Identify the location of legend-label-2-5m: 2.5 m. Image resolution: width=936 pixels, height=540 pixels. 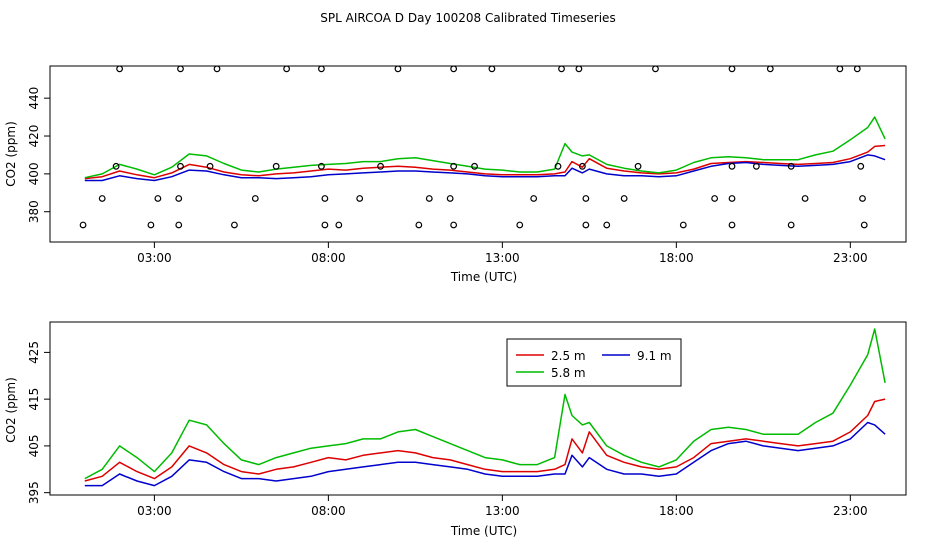
(568, 356).